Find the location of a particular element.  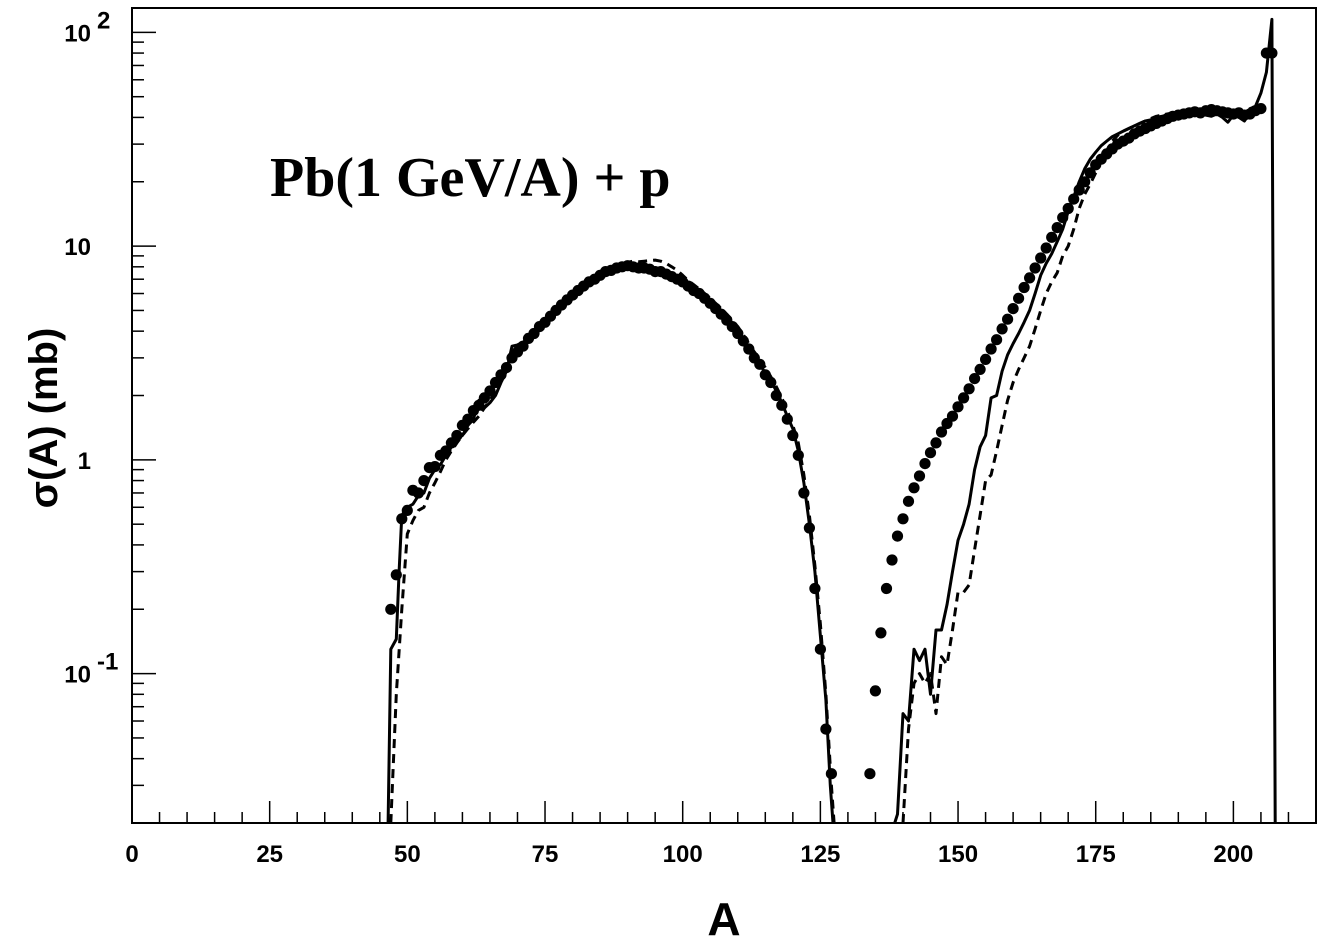

x-tick-label: 75 is located at coordinates (545, 854).